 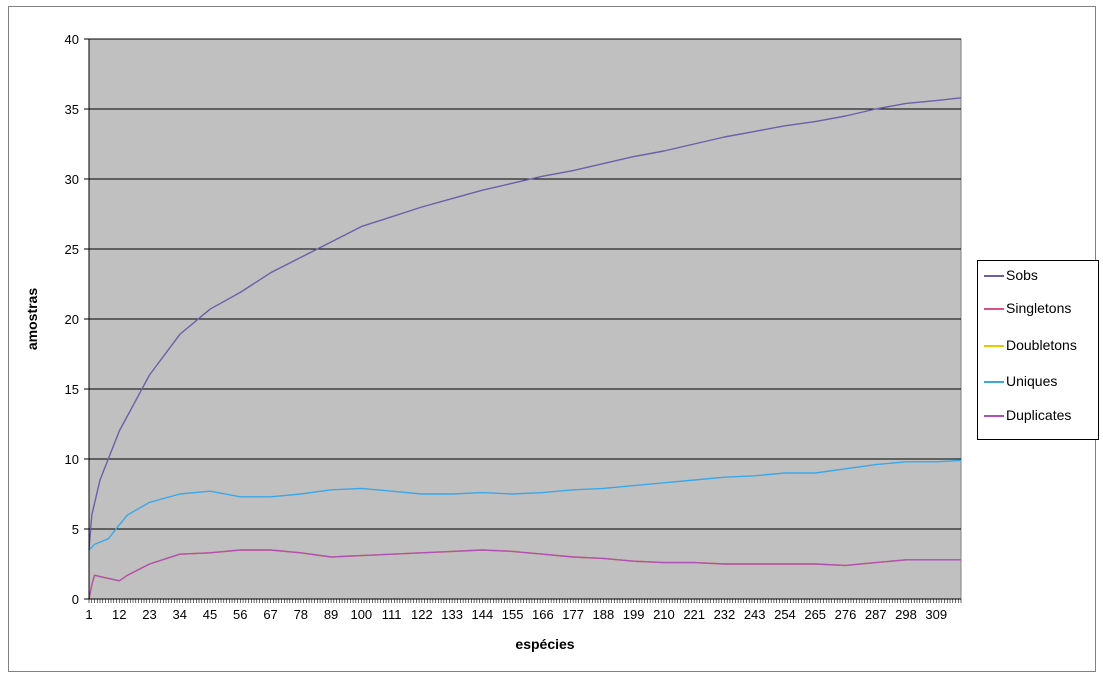 I want to click on x-tick-label: 232, so click(x=725, y=614).